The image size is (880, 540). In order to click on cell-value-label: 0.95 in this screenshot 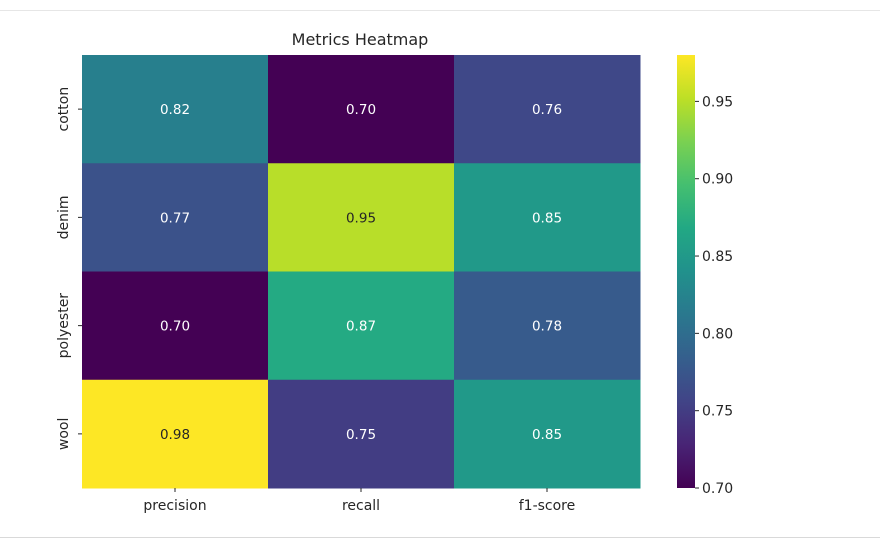, I will do `click(361, 218)`.